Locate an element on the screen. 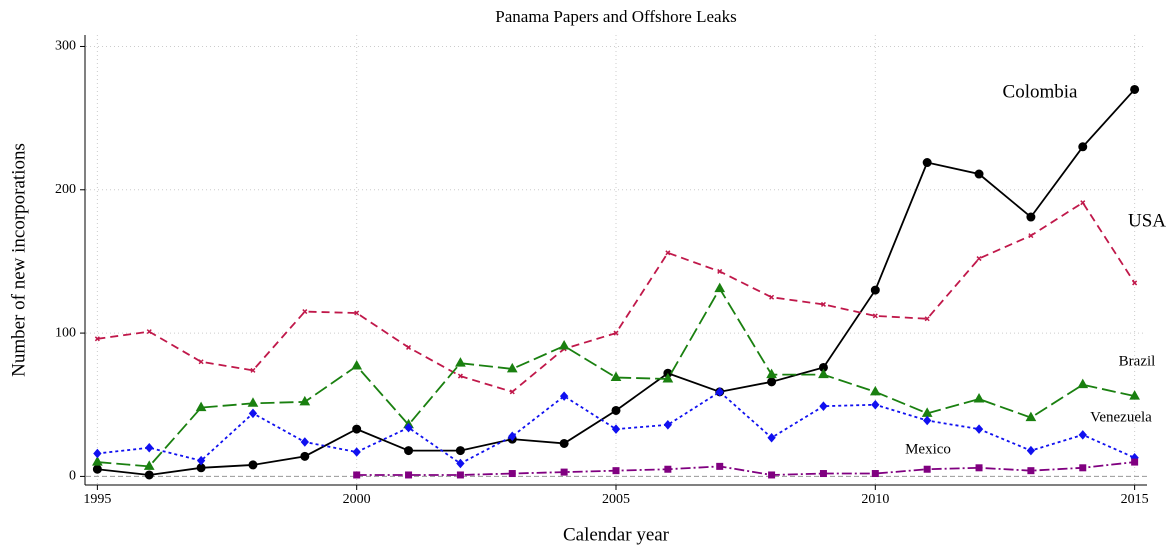  y-axis-title: Number of new incorporations is located at coordinates (18, 260).